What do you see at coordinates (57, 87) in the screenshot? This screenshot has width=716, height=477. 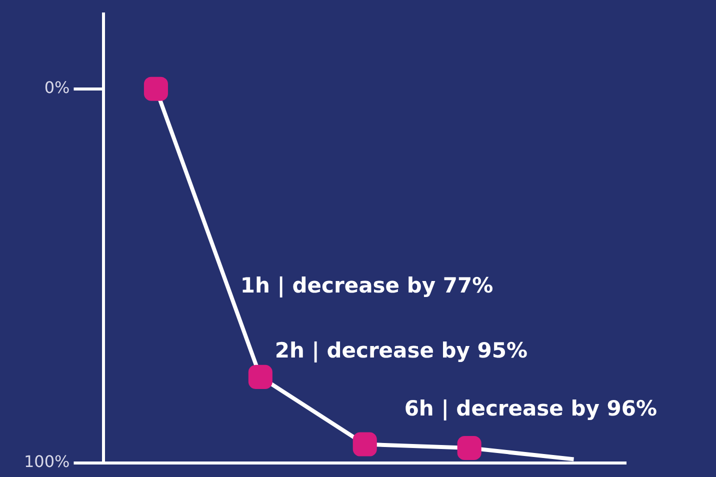 I see `y-tick-label: 0%` at bounding box center [57, 87].